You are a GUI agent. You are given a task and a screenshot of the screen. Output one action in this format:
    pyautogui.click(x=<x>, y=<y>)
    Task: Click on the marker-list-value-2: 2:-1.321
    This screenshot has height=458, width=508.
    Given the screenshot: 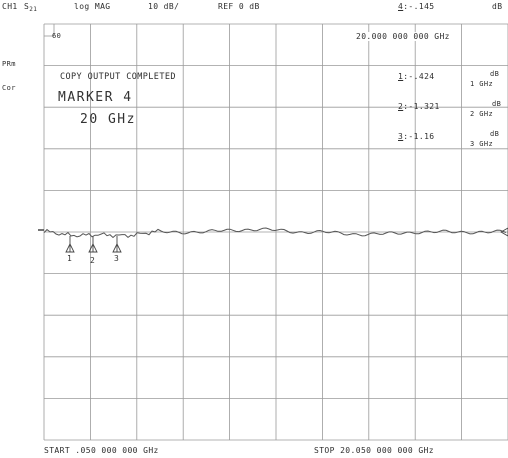 What is the action you would take?
    pyautogui.click(x=419, y=106)
    